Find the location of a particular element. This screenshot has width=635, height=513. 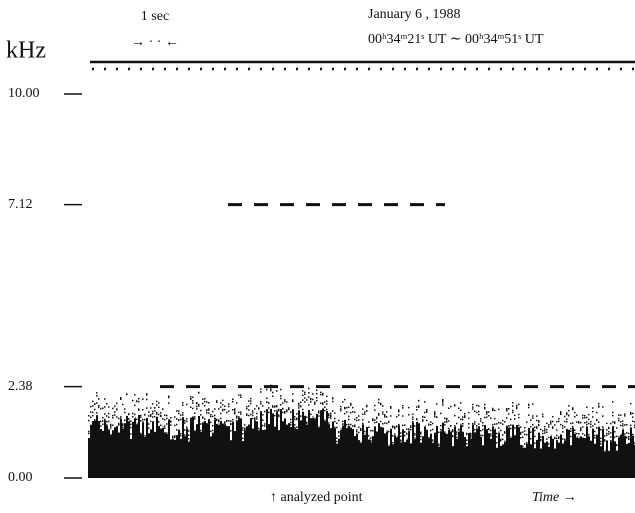

x-axis-label: Time → is located at coordinates (554, 497).